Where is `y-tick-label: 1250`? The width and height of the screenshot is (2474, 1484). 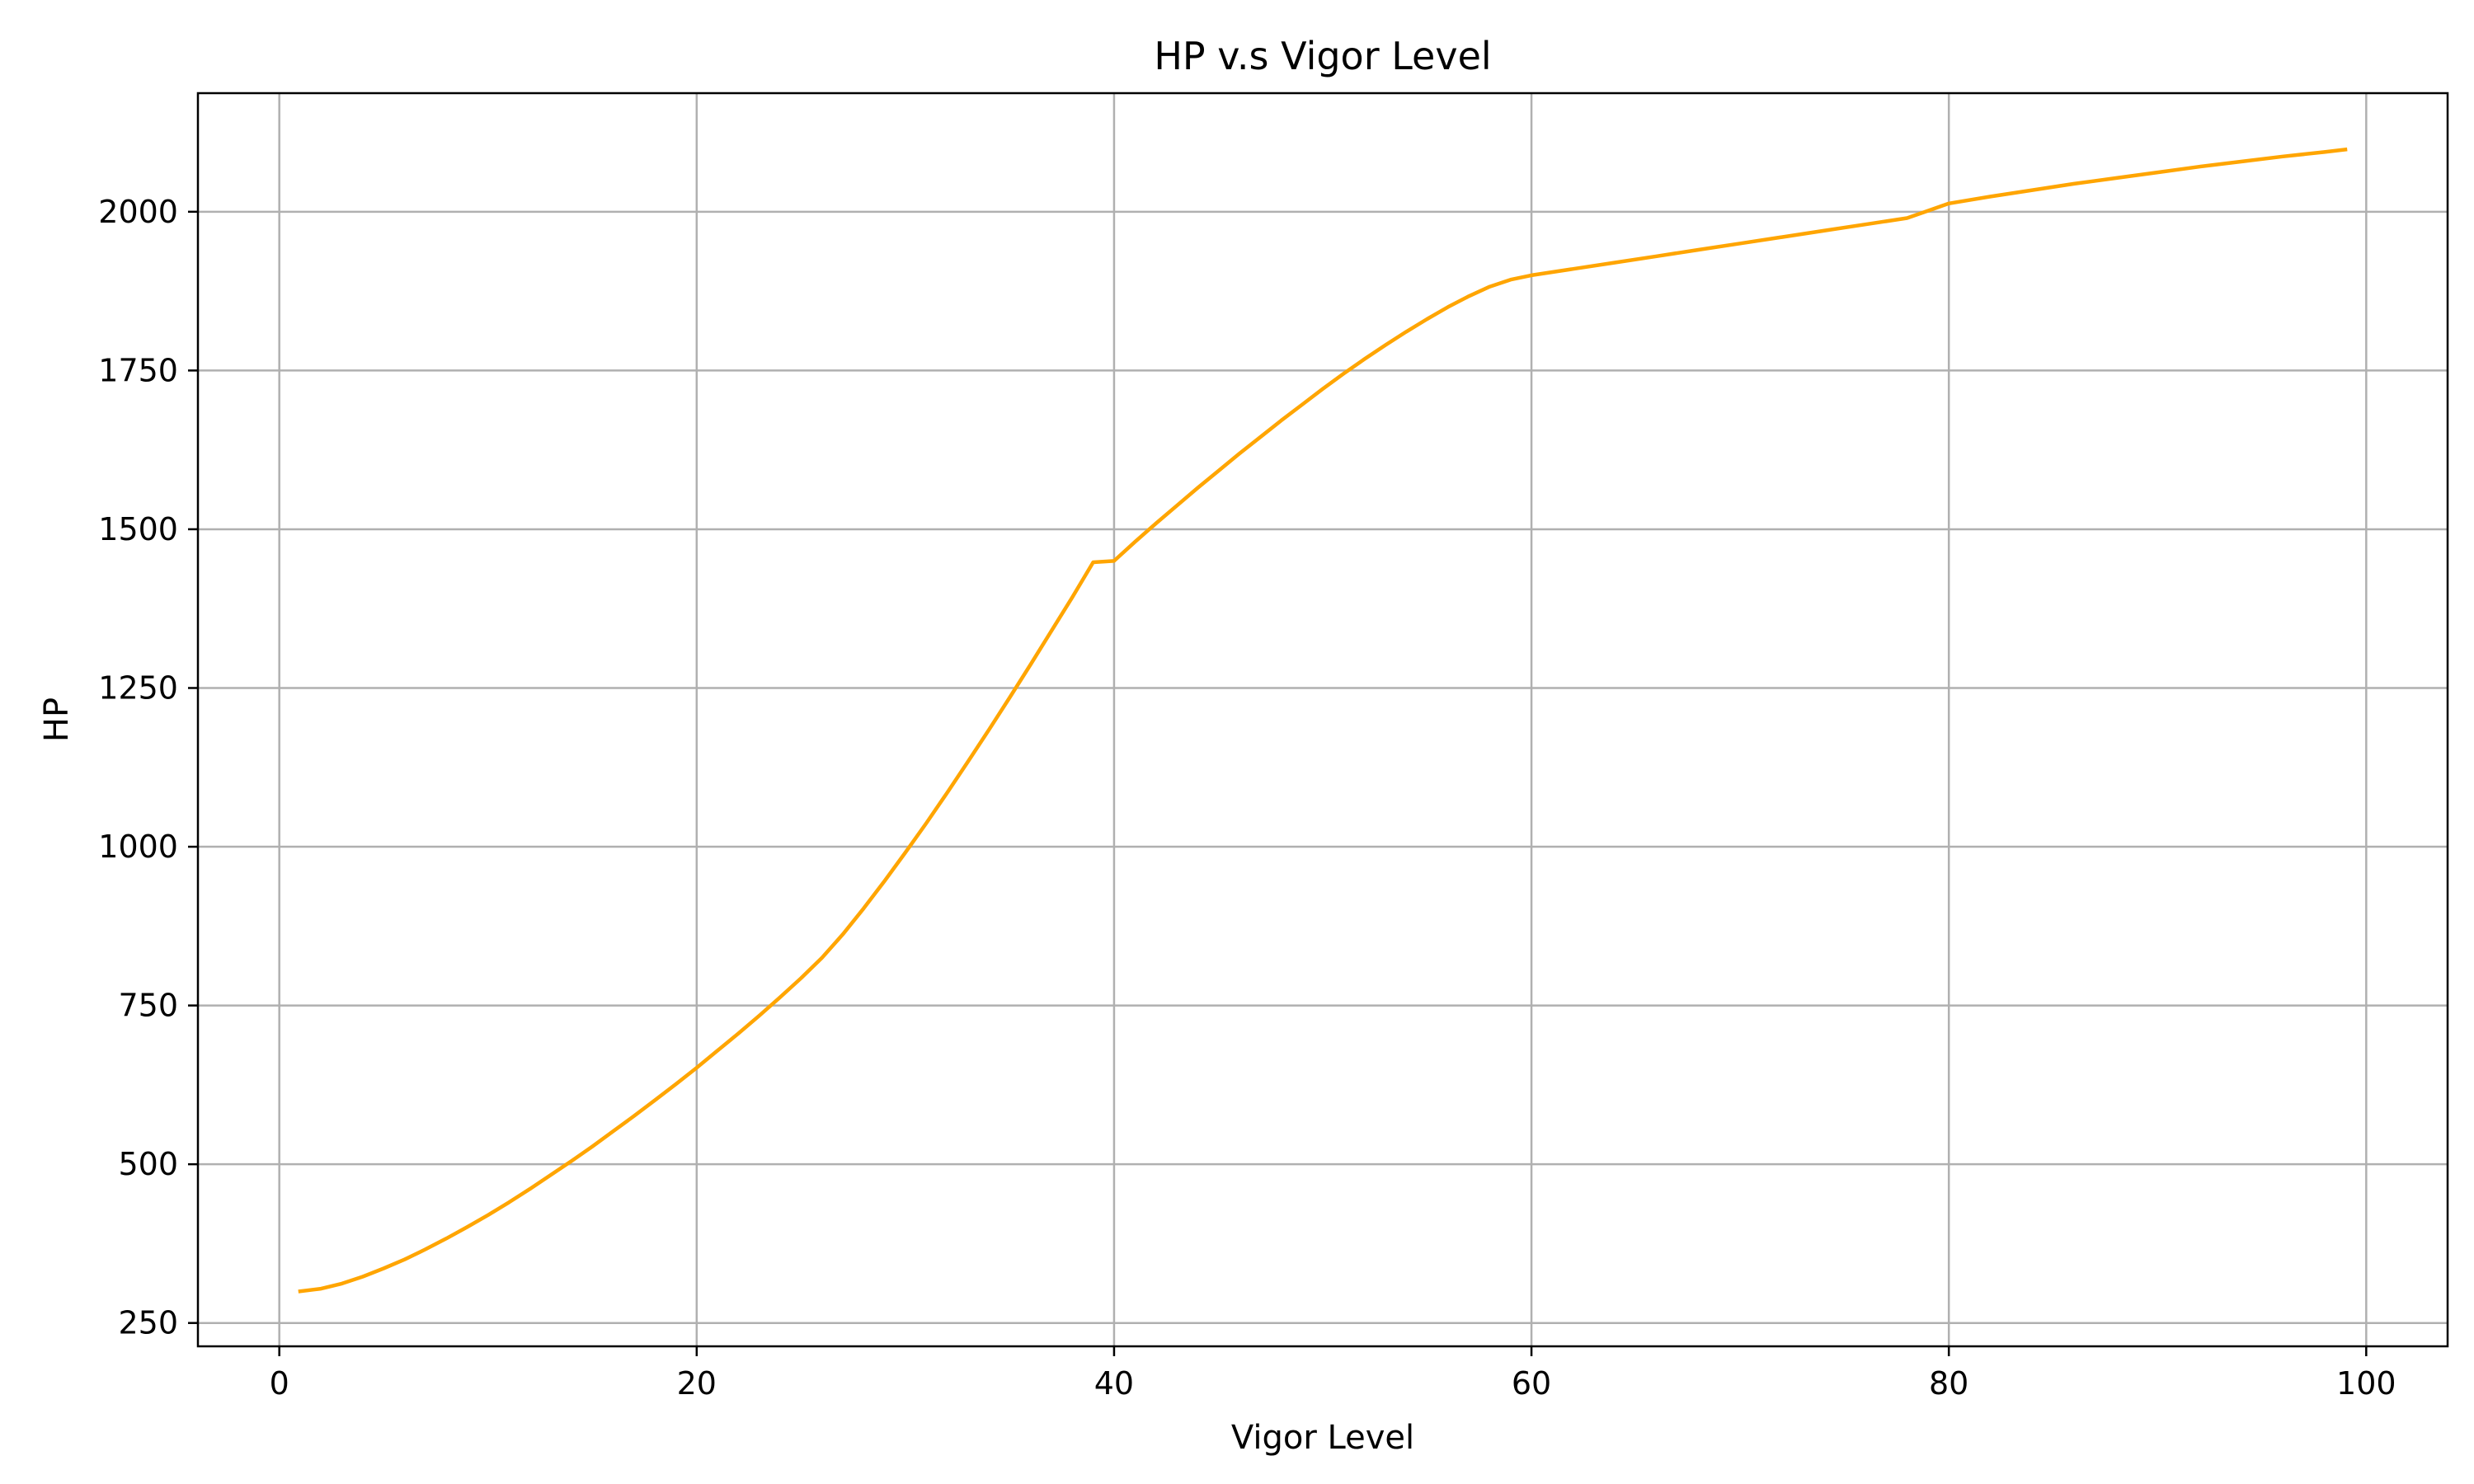 y-tick-label: 1250 is located at coordinates (138, 687).